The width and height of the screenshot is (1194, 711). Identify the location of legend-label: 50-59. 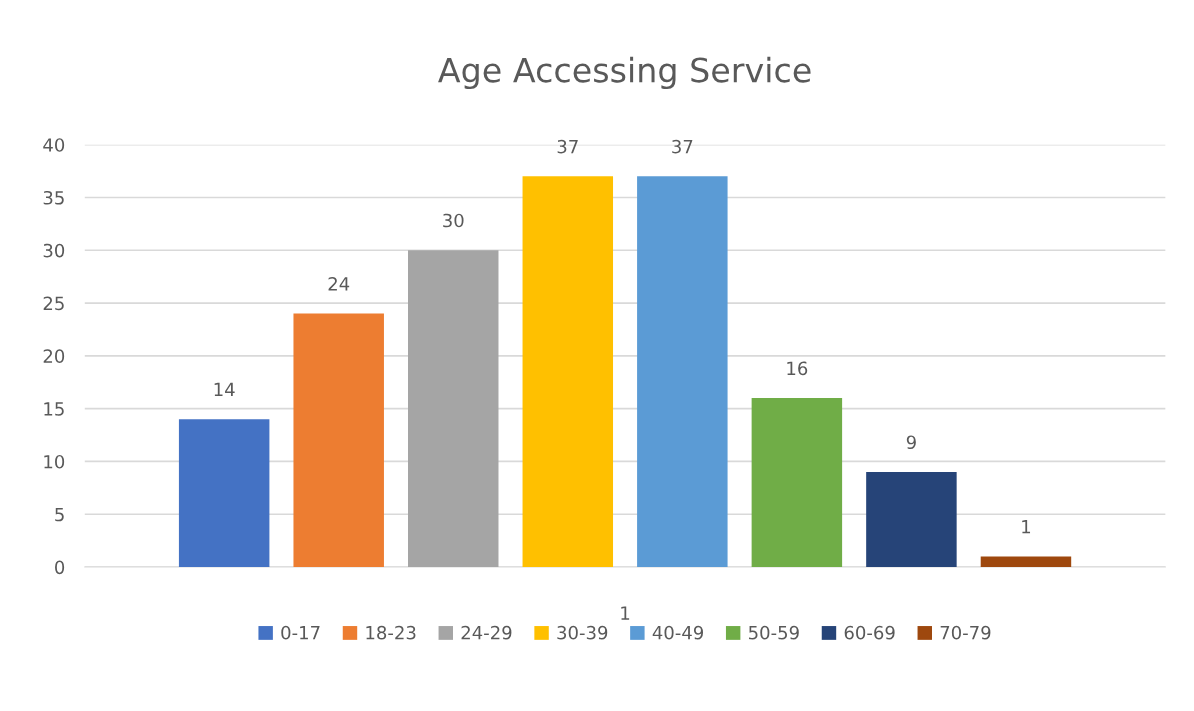
(774, 632).